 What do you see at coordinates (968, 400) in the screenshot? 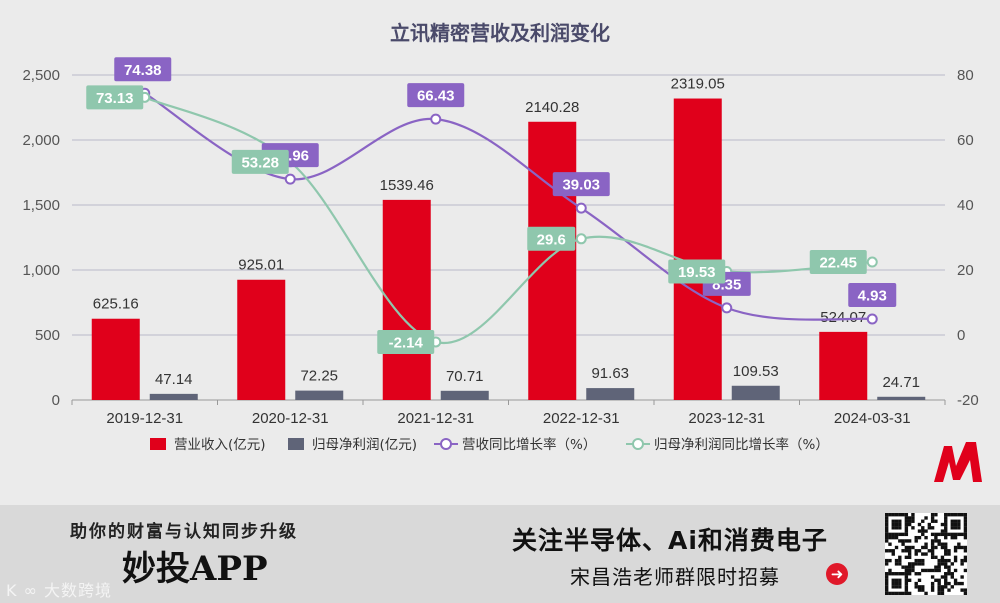
I see `y-right-tick-label: -20` at bounding box center [968, 400].